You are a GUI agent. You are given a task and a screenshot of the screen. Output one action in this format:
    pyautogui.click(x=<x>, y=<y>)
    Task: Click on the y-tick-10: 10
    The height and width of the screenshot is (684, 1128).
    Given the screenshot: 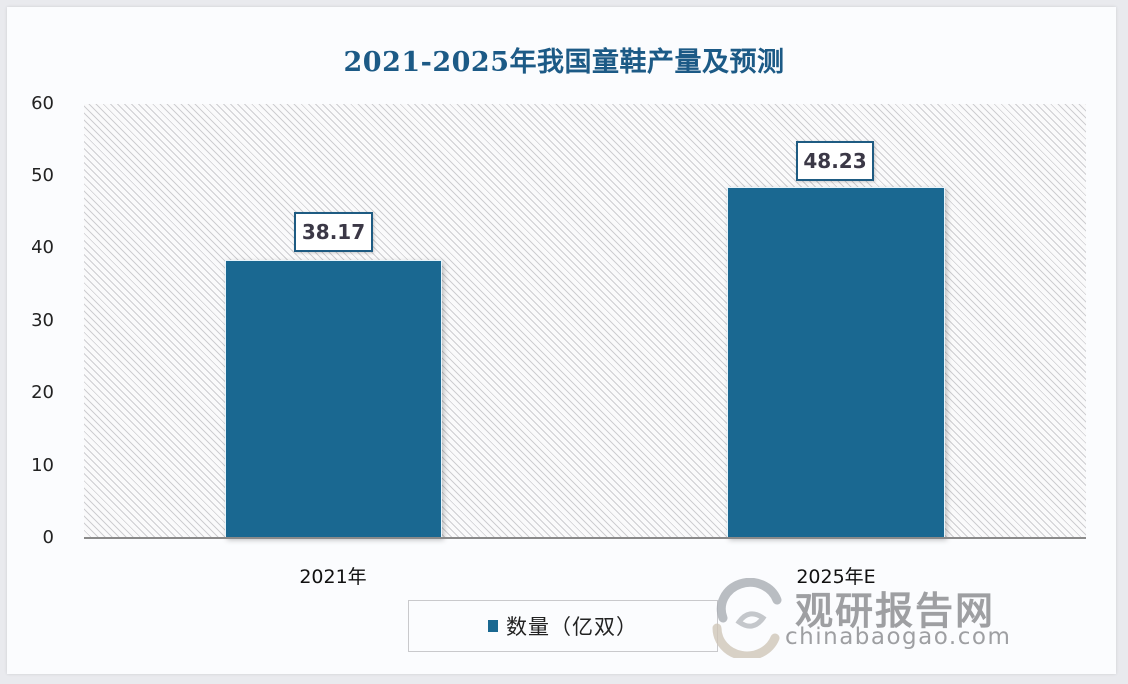 What is the action you would take?
    pyautogui.click(x=42, y=465)
    